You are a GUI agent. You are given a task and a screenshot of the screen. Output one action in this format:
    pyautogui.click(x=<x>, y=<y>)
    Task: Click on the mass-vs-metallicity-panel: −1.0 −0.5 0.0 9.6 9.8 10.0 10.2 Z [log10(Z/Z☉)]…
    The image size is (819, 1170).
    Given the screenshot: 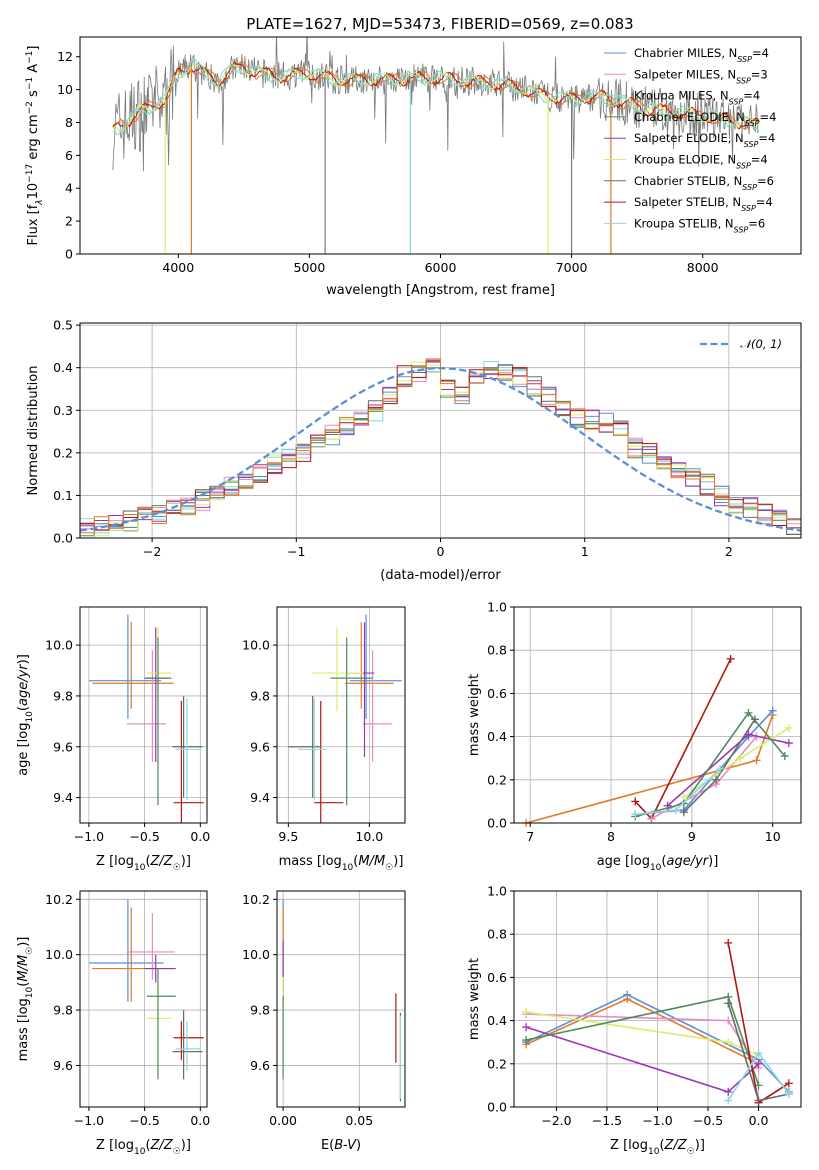 What is the action you would take?
    pyautogui.click(x=113, y=1023)
    